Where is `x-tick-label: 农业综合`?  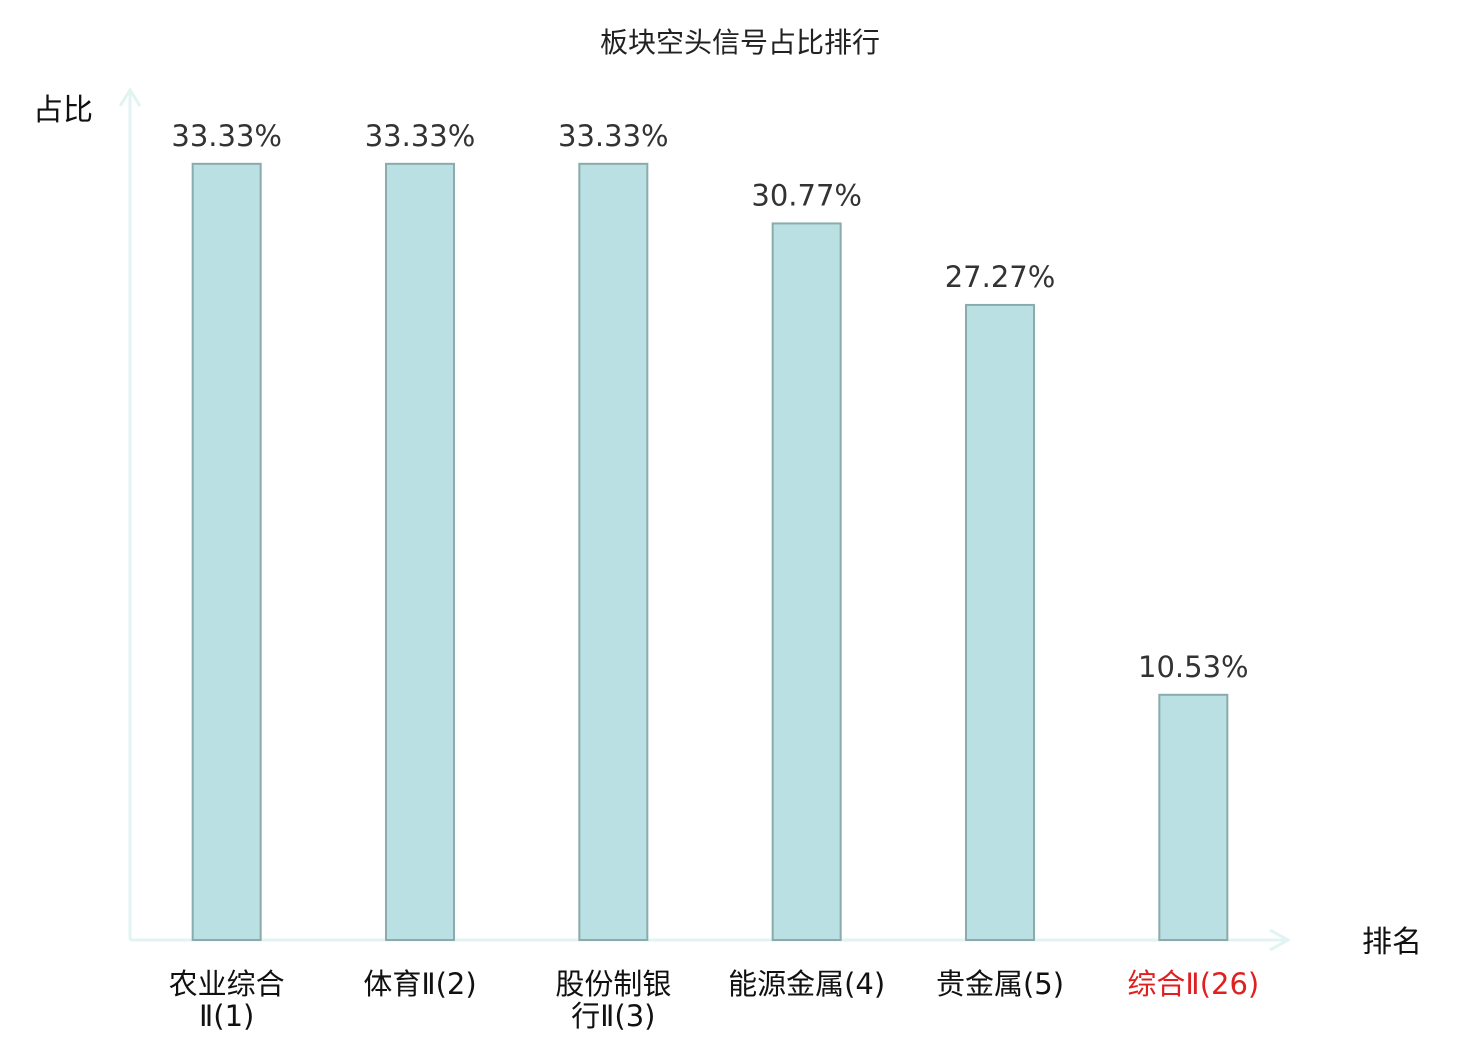
x-tick-label: 农业综合 is located at coordinates (227, 984).